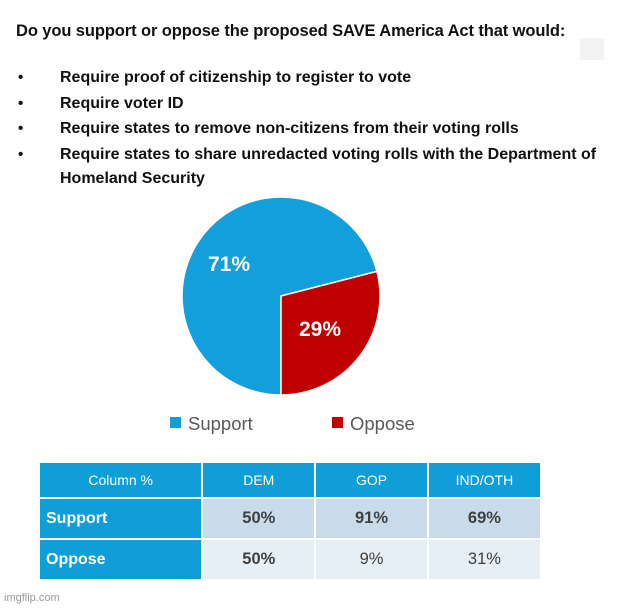 The image size is (626, 610). Describe the element at coordinates (592, 49) in the screenshot. I see `corner-mark` at that location.